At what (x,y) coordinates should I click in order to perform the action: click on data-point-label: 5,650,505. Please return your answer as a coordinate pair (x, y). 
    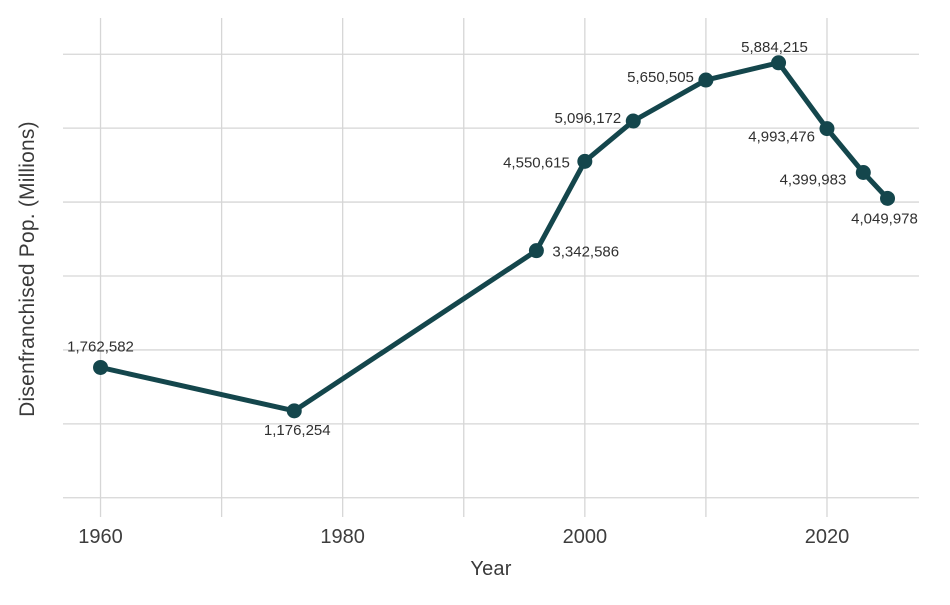
    Looking at the image, I should click on (660, 77).